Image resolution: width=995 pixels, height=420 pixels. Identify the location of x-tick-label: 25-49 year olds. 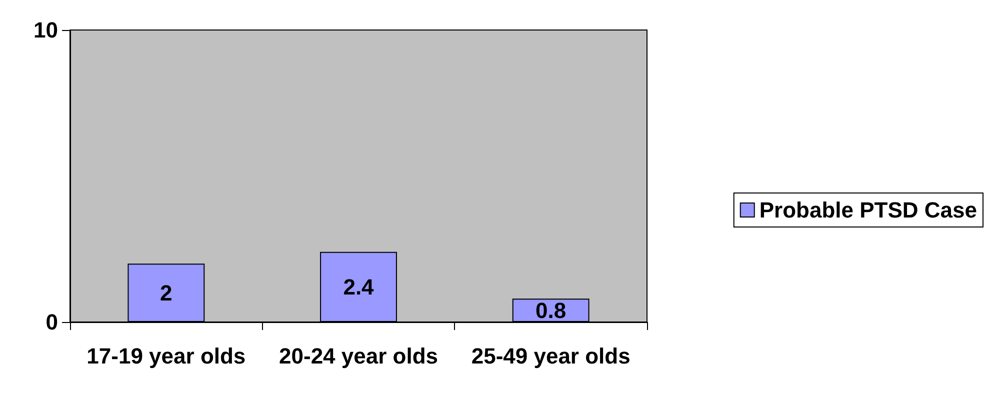
(550, 356).